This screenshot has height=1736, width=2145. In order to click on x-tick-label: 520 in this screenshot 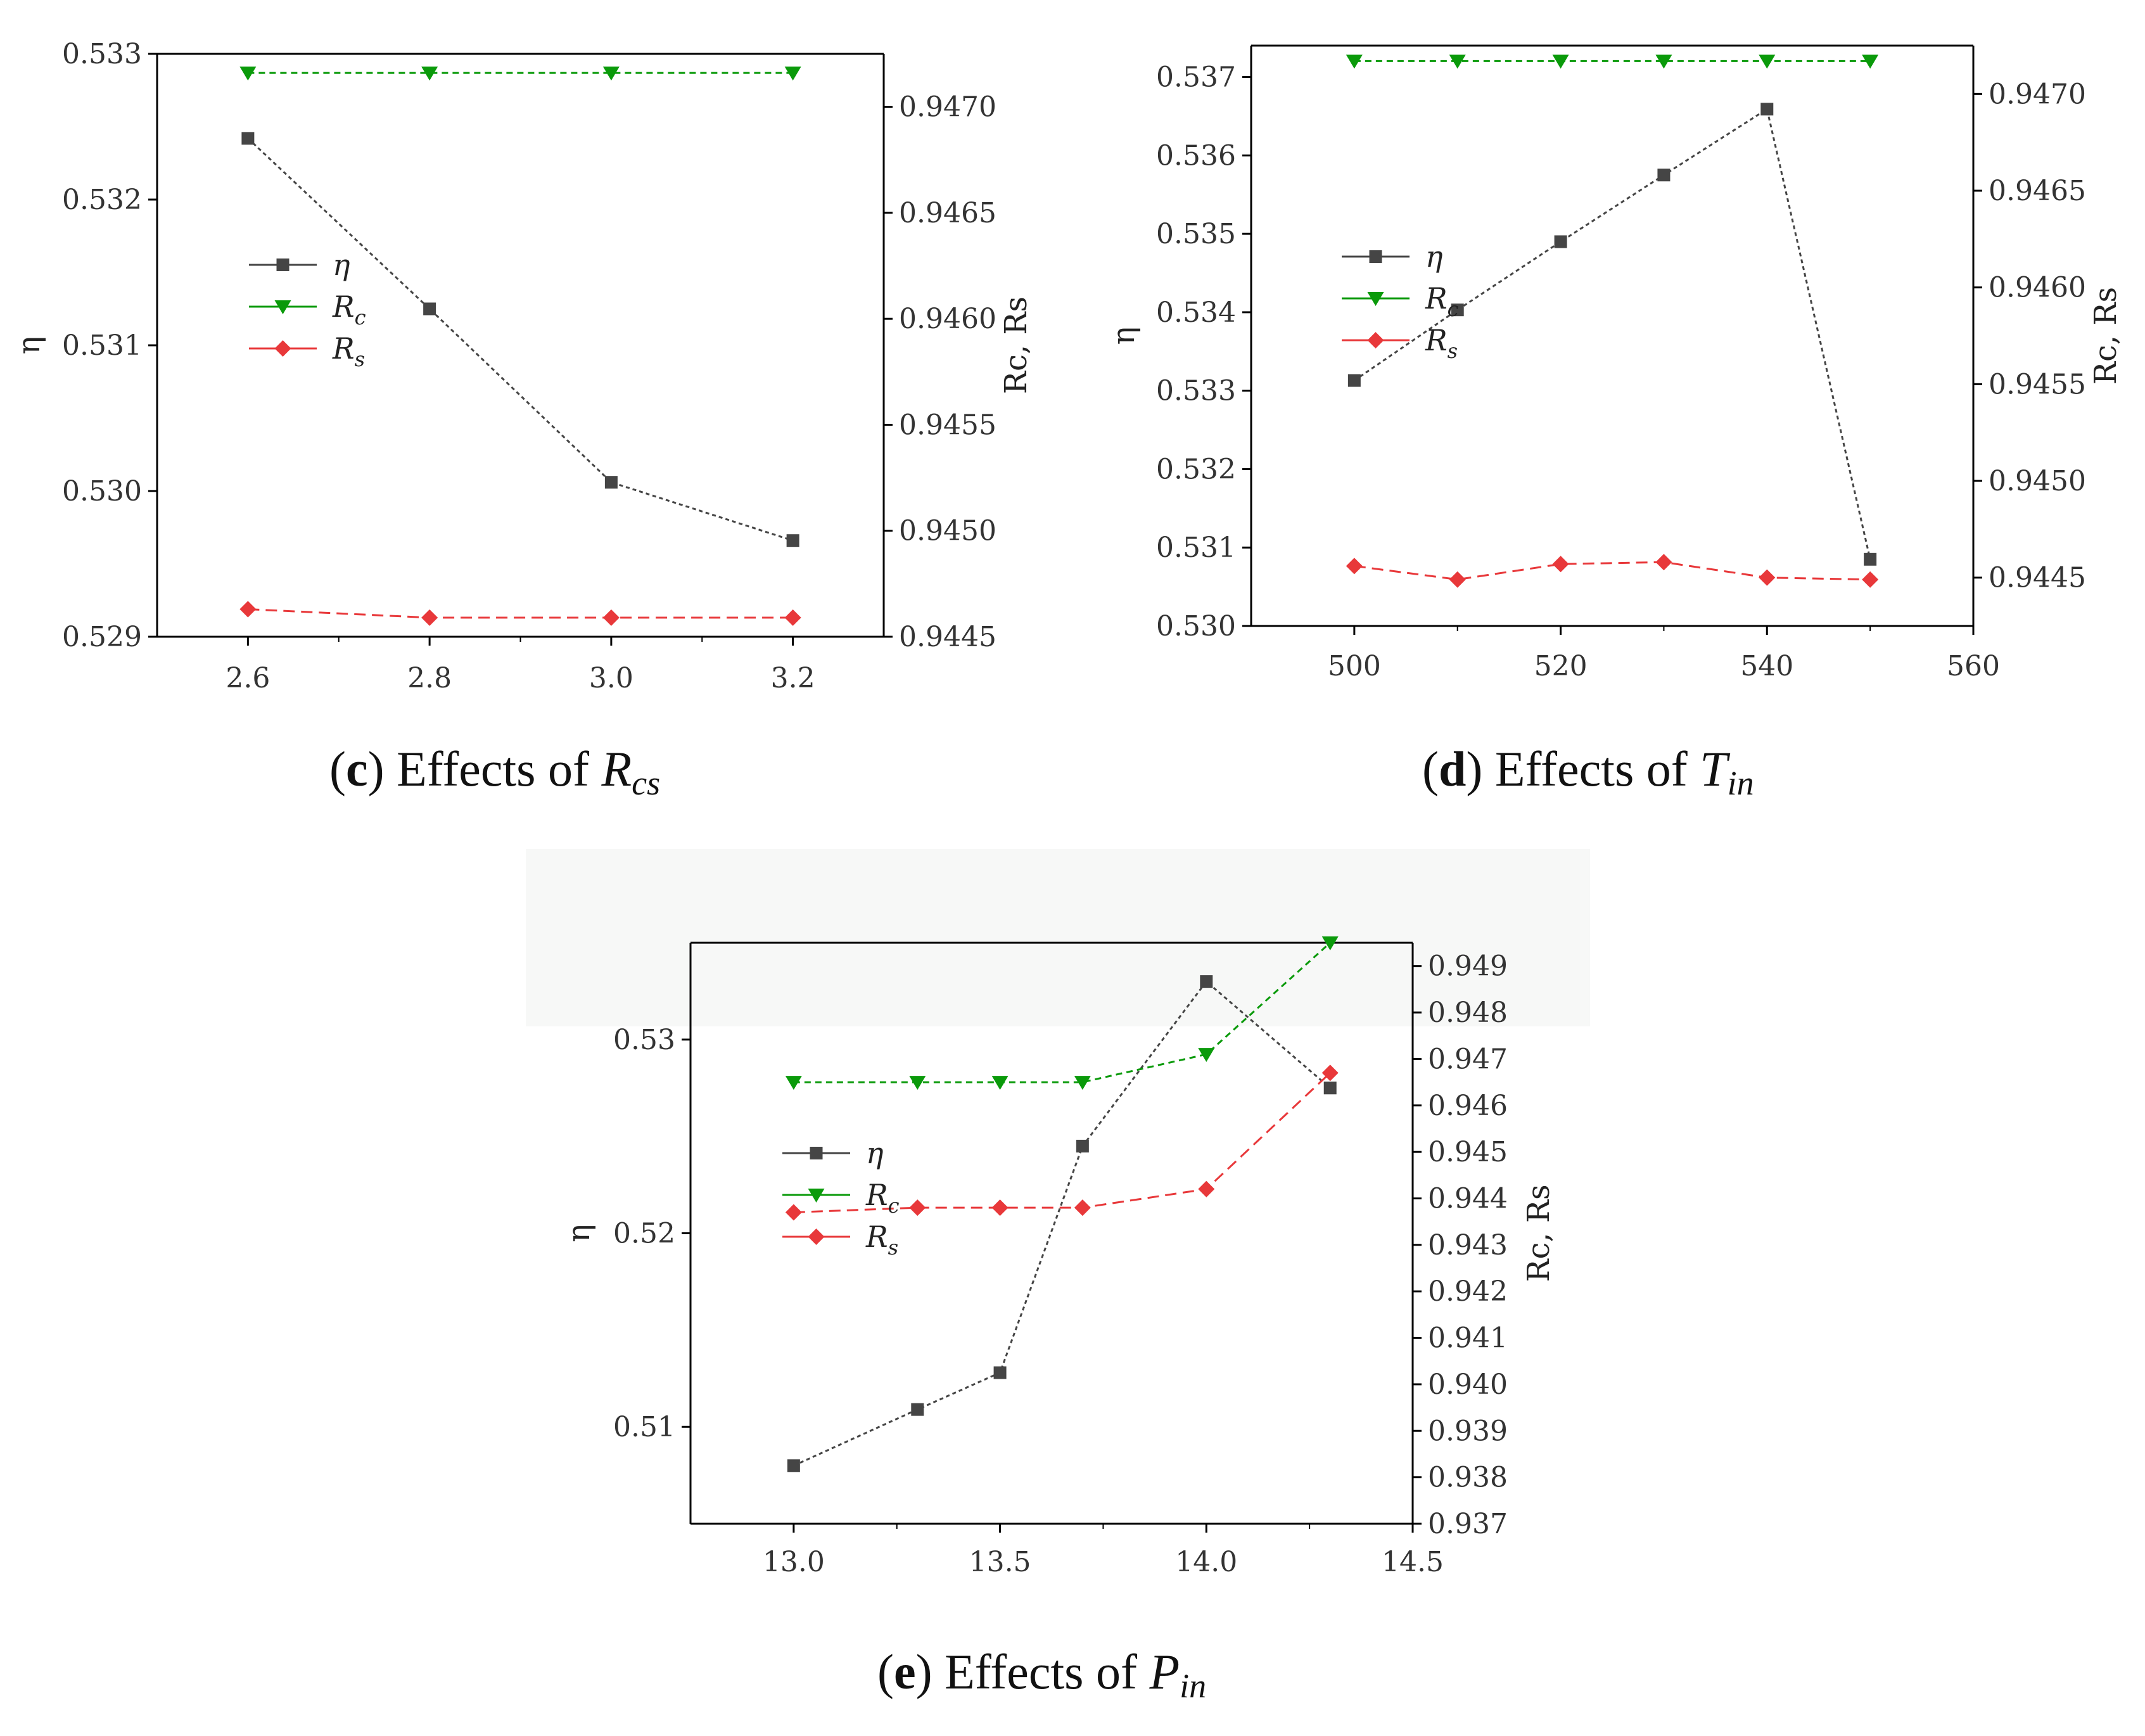, I will do `click(1561, 666)`.